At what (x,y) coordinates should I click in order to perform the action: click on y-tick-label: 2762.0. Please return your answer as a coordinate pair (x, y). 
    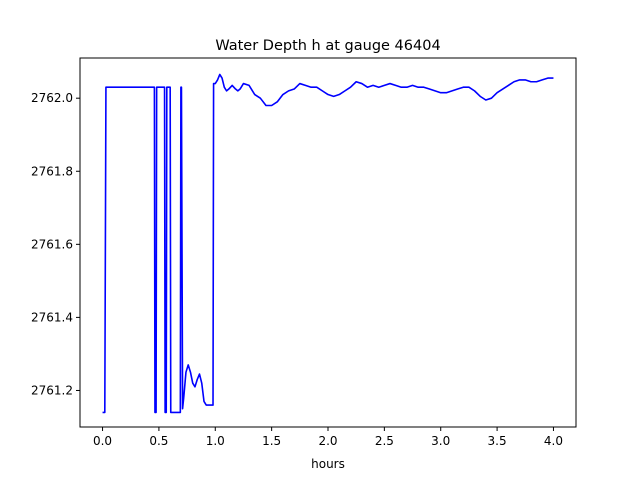
    Looking at the image, I should click on (52, 98).